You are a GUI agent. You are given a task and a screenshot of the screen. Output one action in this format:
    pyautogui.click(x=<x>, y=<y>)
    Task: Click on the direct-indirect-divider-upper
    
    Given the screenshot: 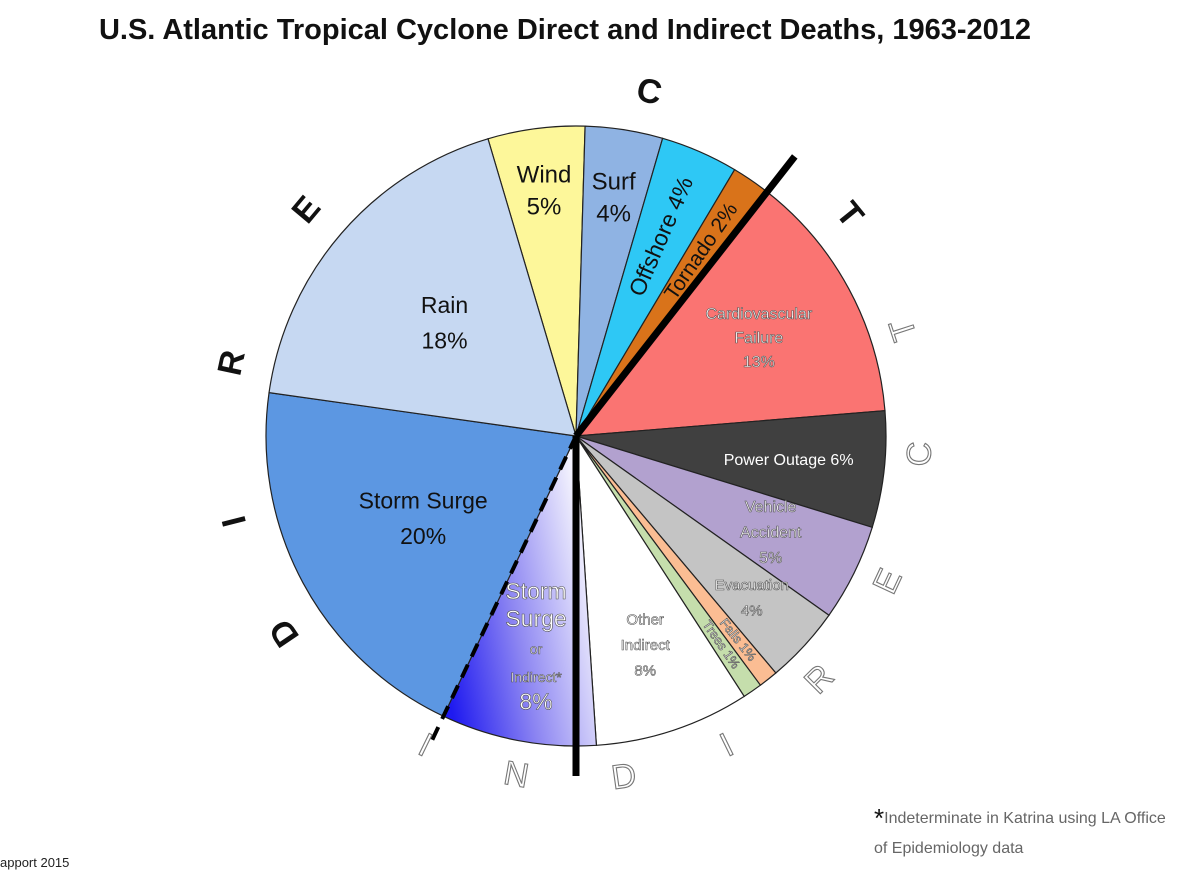 What is the action you would take?
    pyautogui.click(x=685, y=296)
    